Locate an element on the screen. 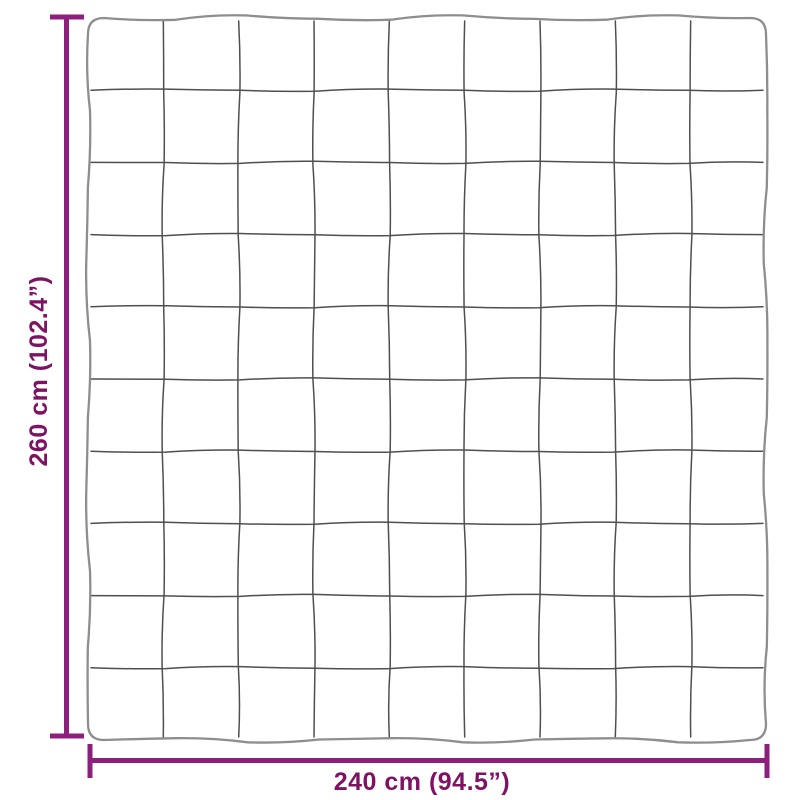  height-dimension-label: 260 cm (102.4”) is located at coordinates (39, 371).